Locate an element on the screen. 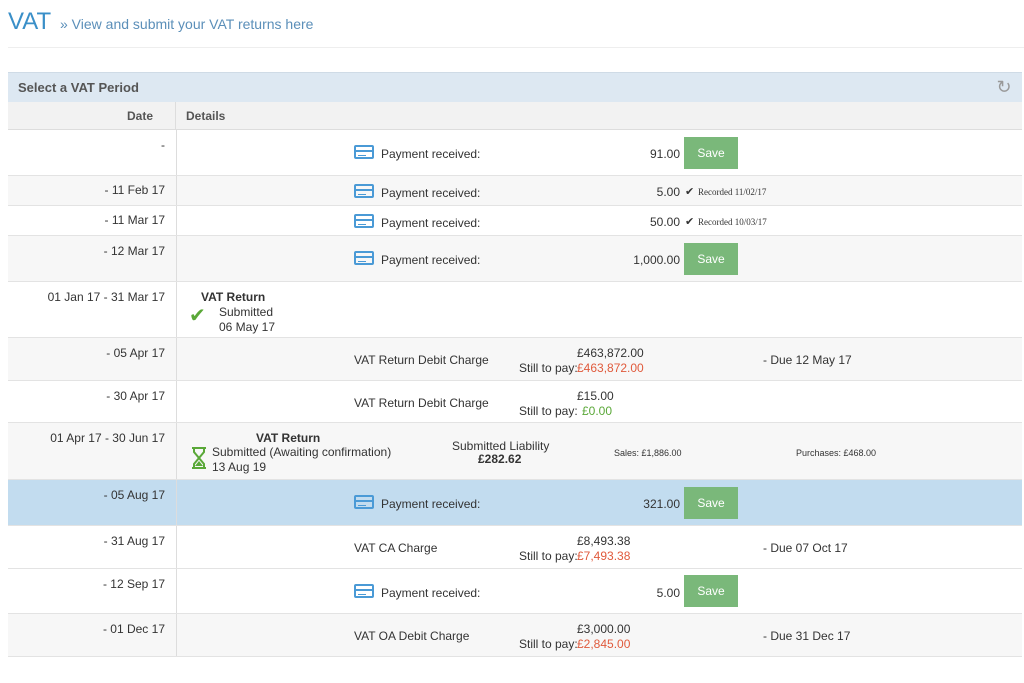 The height and width of the screenshot is (683, 1024). page-title: VAT is located at coordinates (30, 21).